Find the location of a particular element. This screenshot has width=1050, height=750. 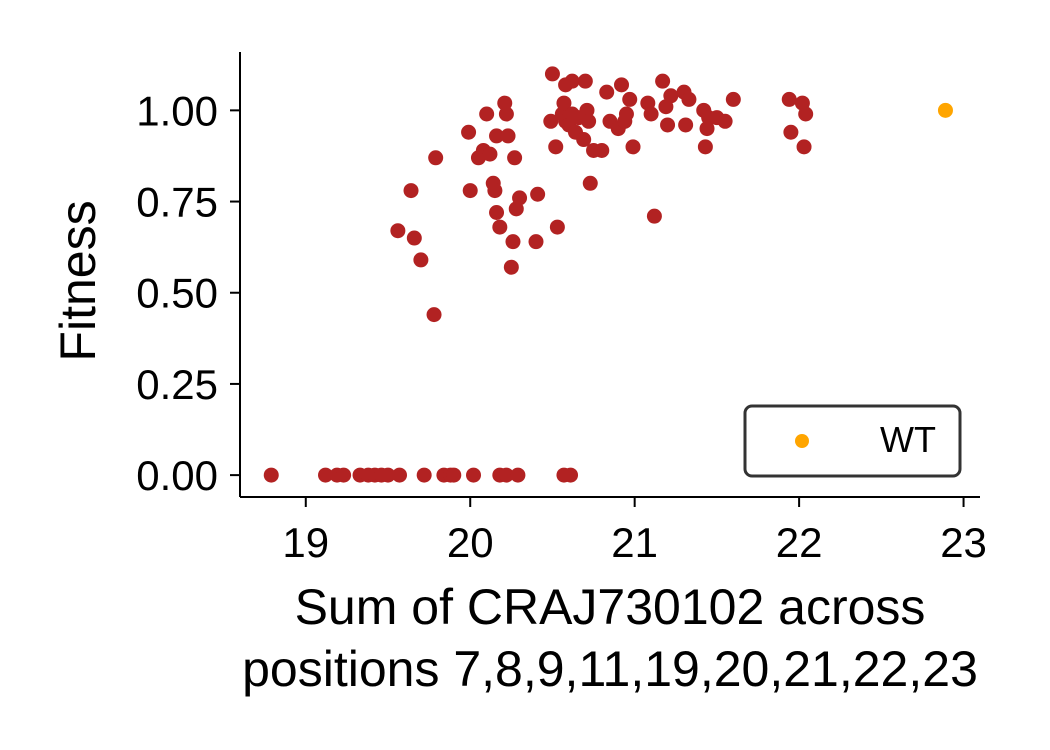

x-axis-label-line-1: Sum of CRAJ730102 across is located at coordinates (610, 607).